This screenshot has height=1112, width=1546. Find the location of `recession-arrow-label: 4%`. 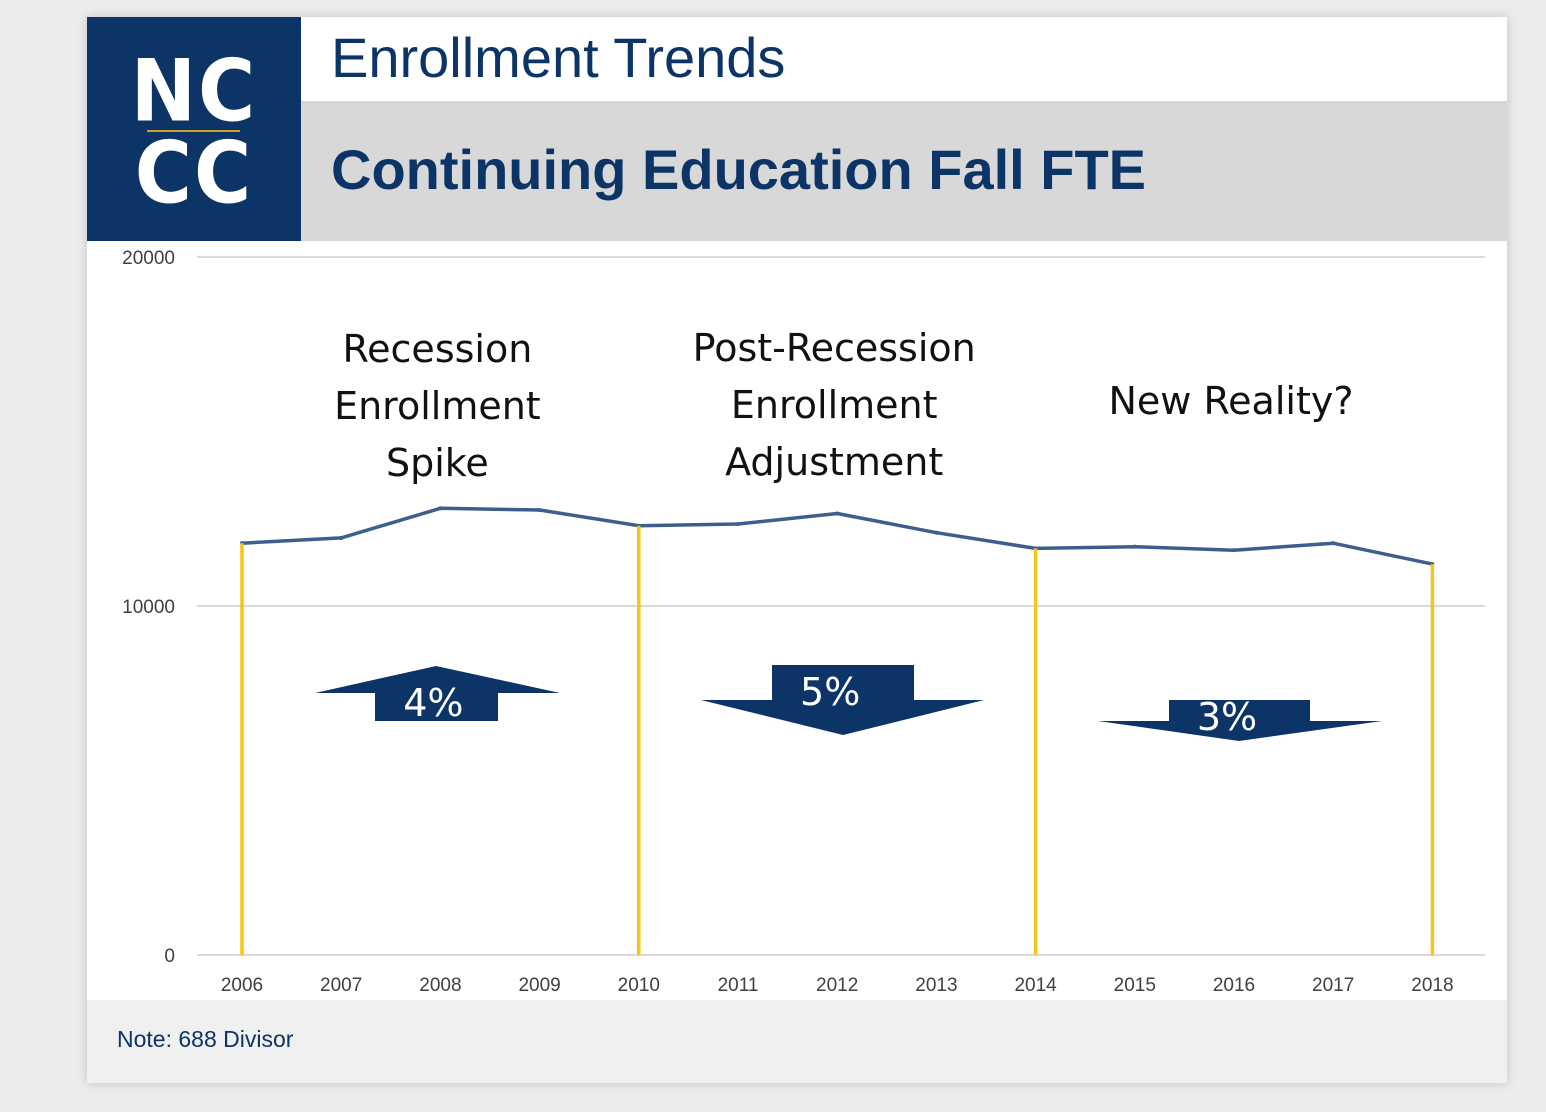

recession-arrow-label: 4% is located at coordinates (433, 703).